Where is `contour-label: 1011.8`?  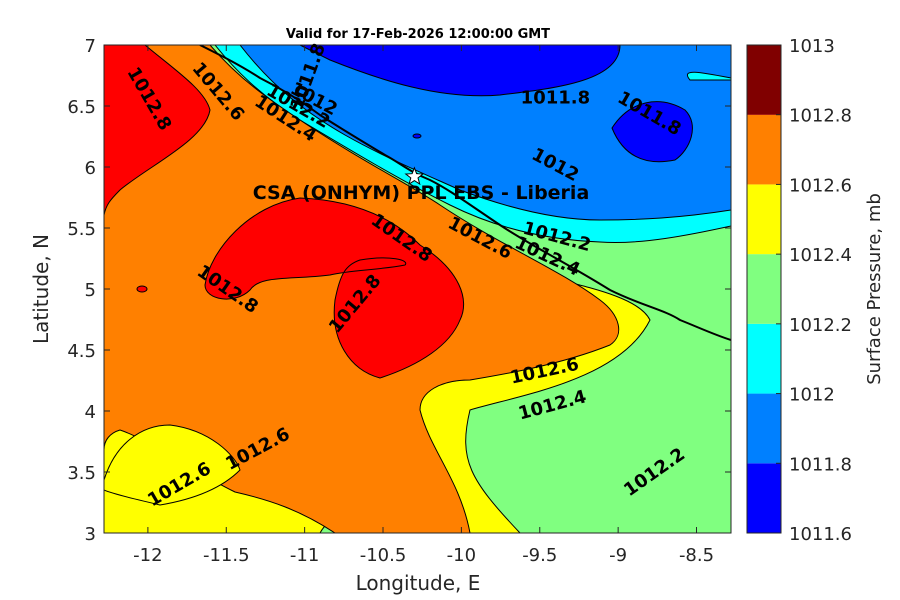
contour-label: 1011.8 is located at coordinates (555, 98).